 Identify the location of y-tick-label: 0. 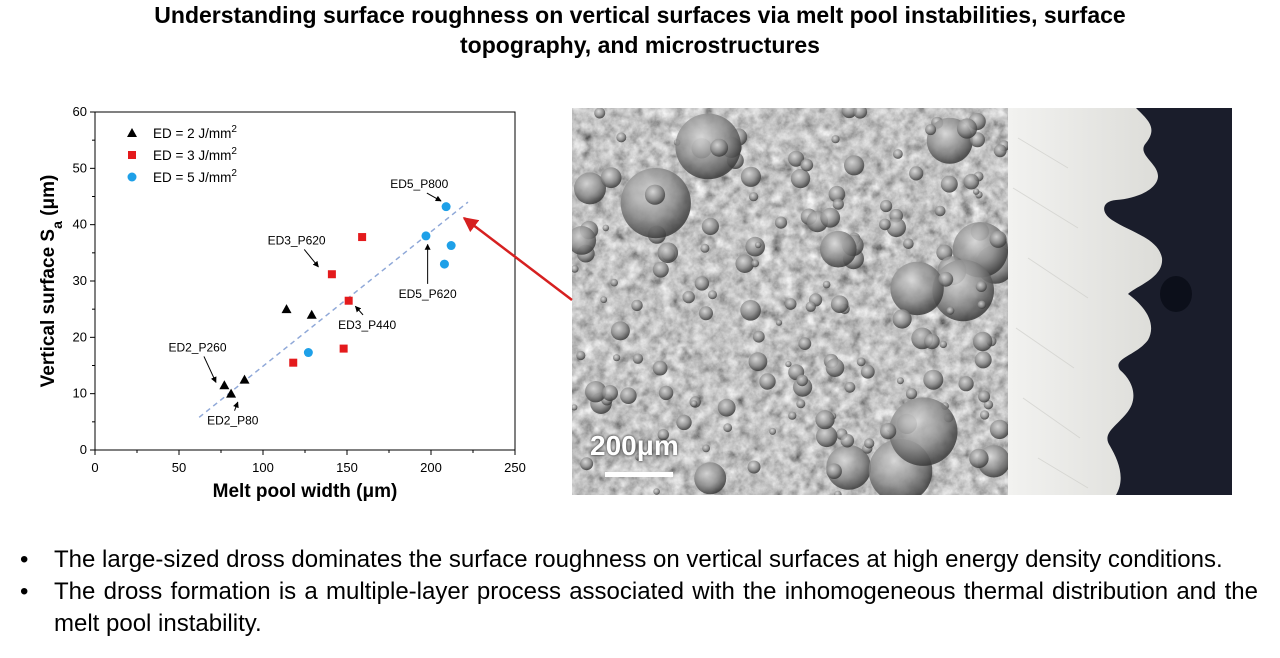
(83, 449).